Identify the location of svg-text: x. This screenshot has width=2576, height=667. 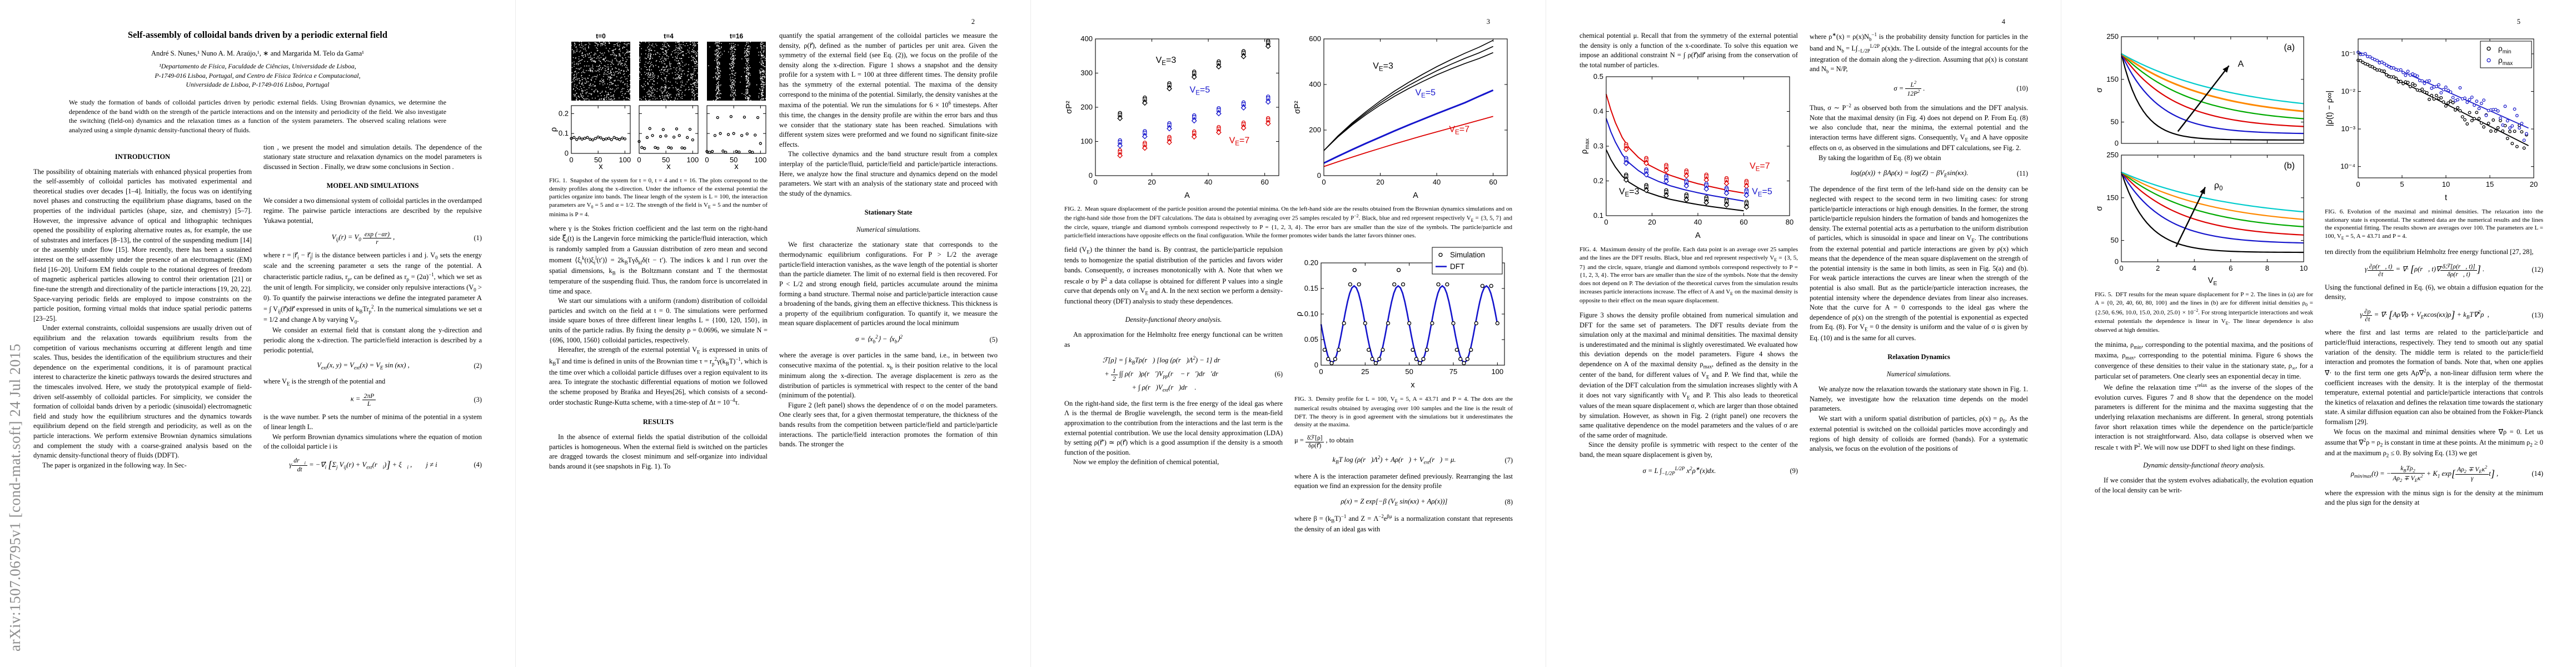
(736, 166).